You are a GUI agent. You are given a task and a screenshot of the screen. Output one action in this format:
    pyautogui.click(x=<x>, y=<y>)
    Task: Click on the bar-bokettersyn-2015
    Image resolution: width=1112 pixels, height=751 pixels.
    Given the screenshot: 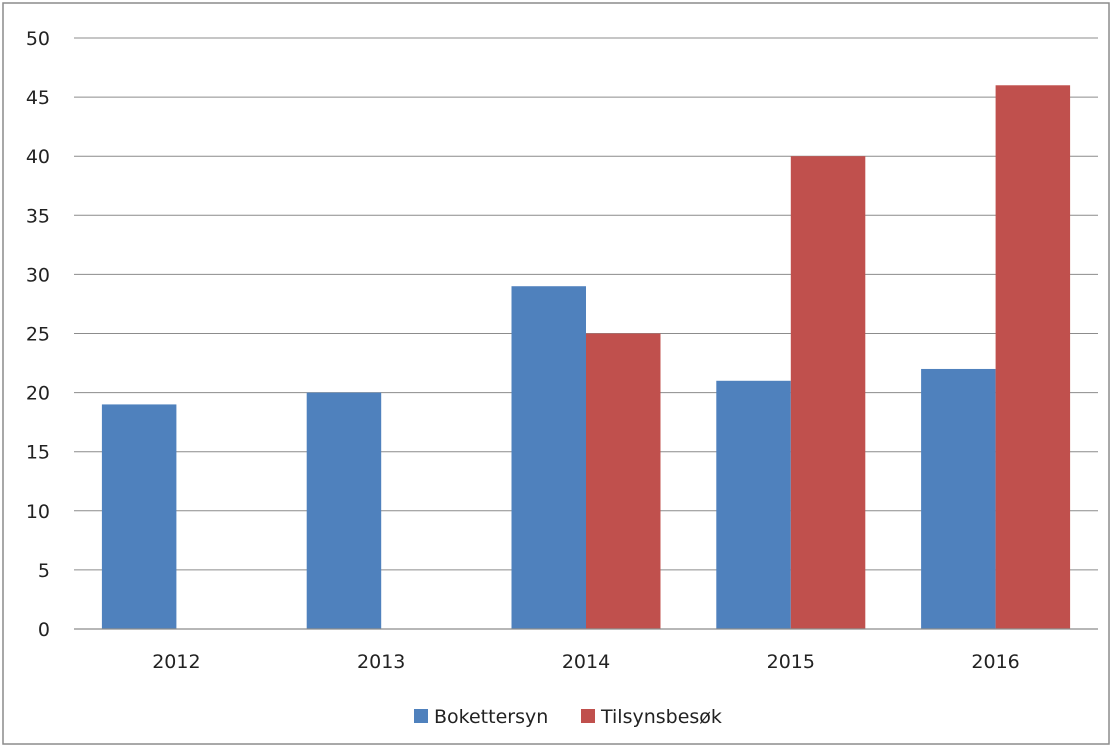 What is the action you would take?
    pyautogui.click(x=753, y=504)
    